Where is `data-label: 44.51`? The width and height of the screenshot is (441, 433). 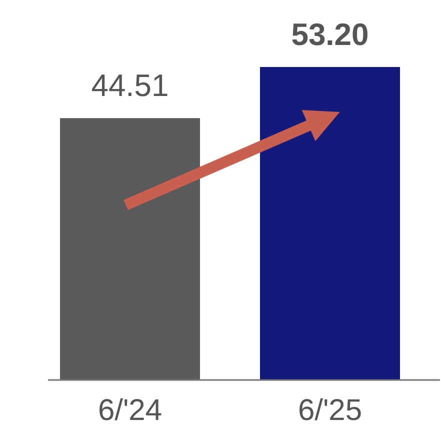
data-label: 44.51 is located at coordinates (130, 86).